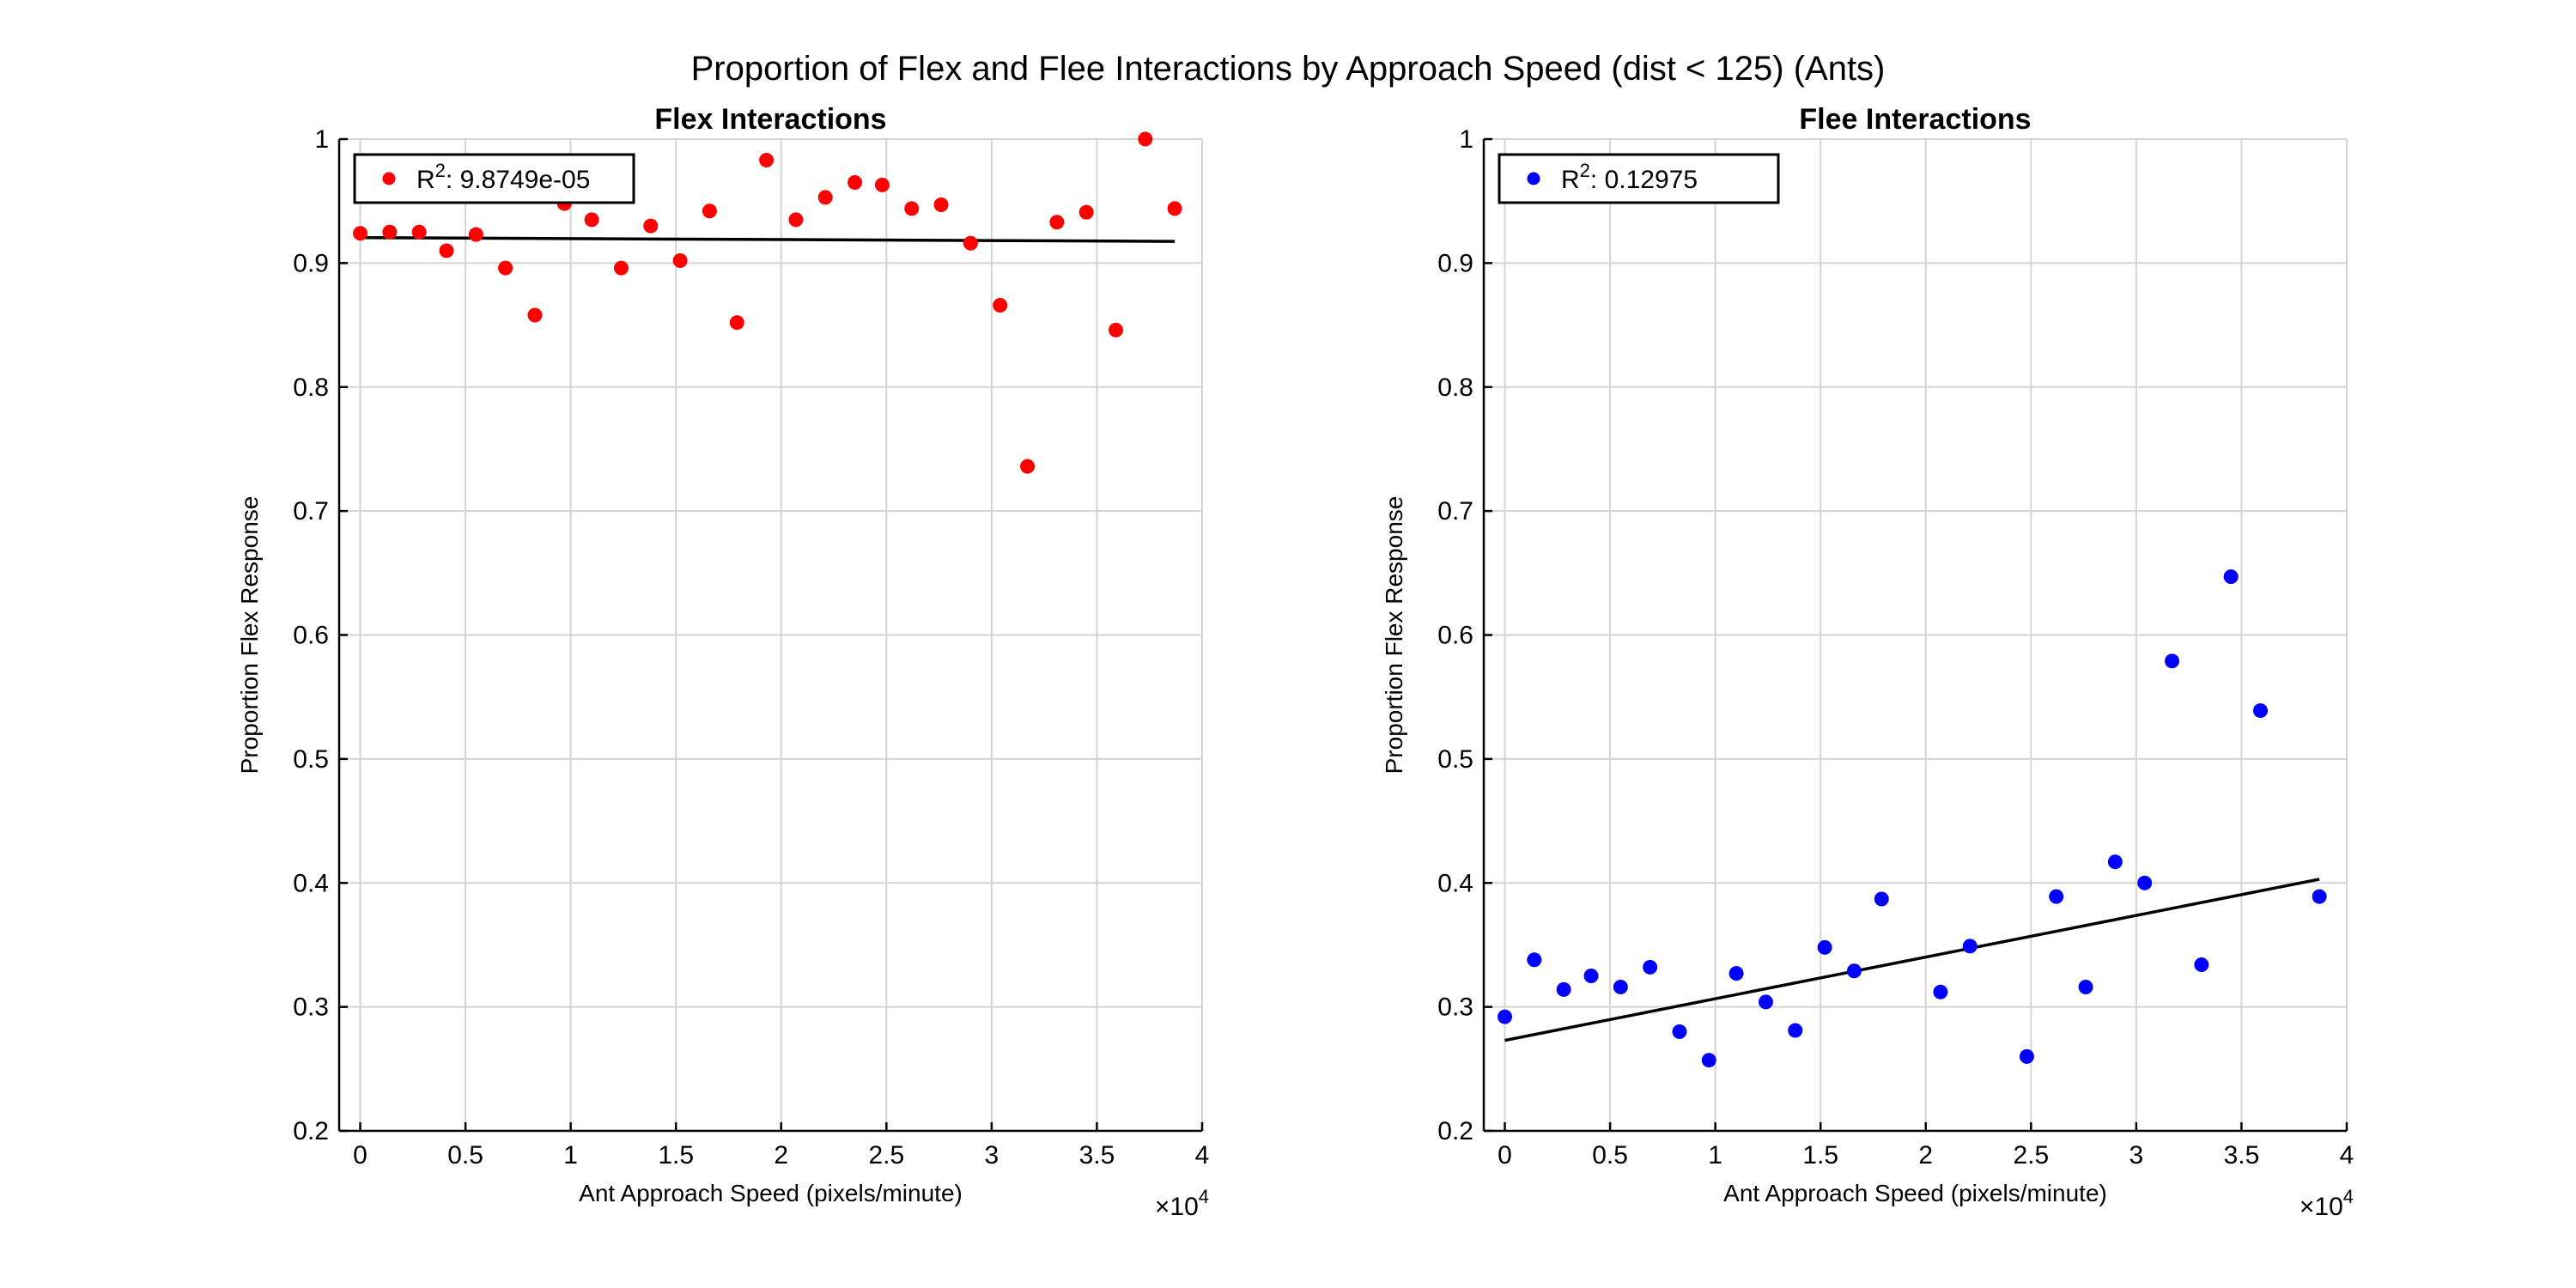 This screenshot has height=1288, width=2576. What do you see at coordinates (311, 1131) in the screenshot?
I see `y-tick-label: 0.2` at bounding box center [311, 1131].